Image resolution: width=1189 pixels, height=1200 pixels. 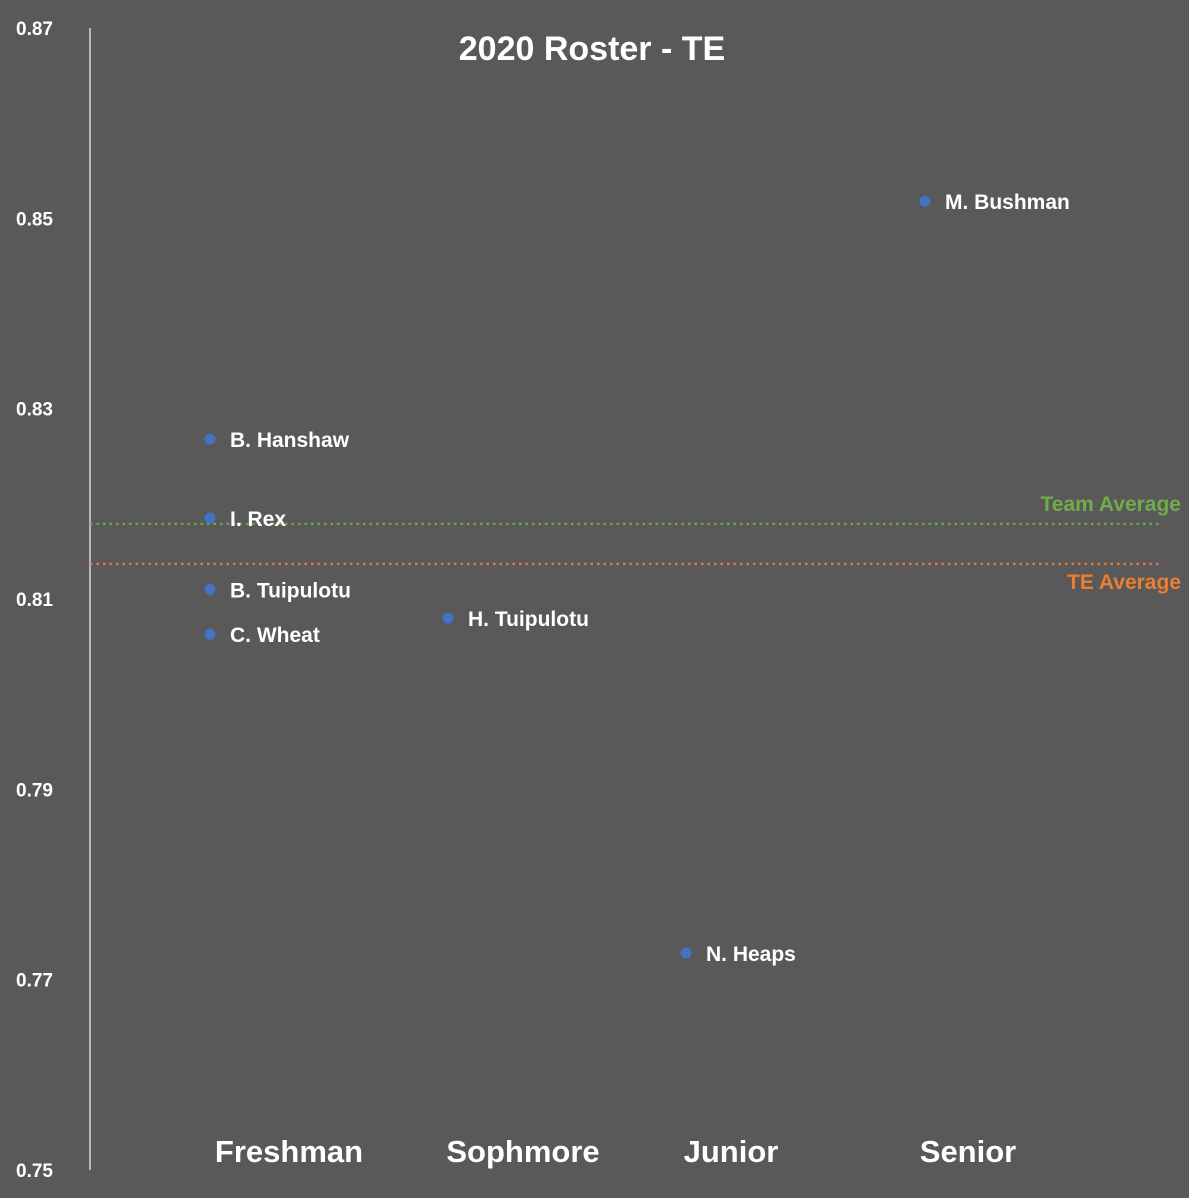 I want to click on y-tick-label: 0.81, so click(x=34, y=600).